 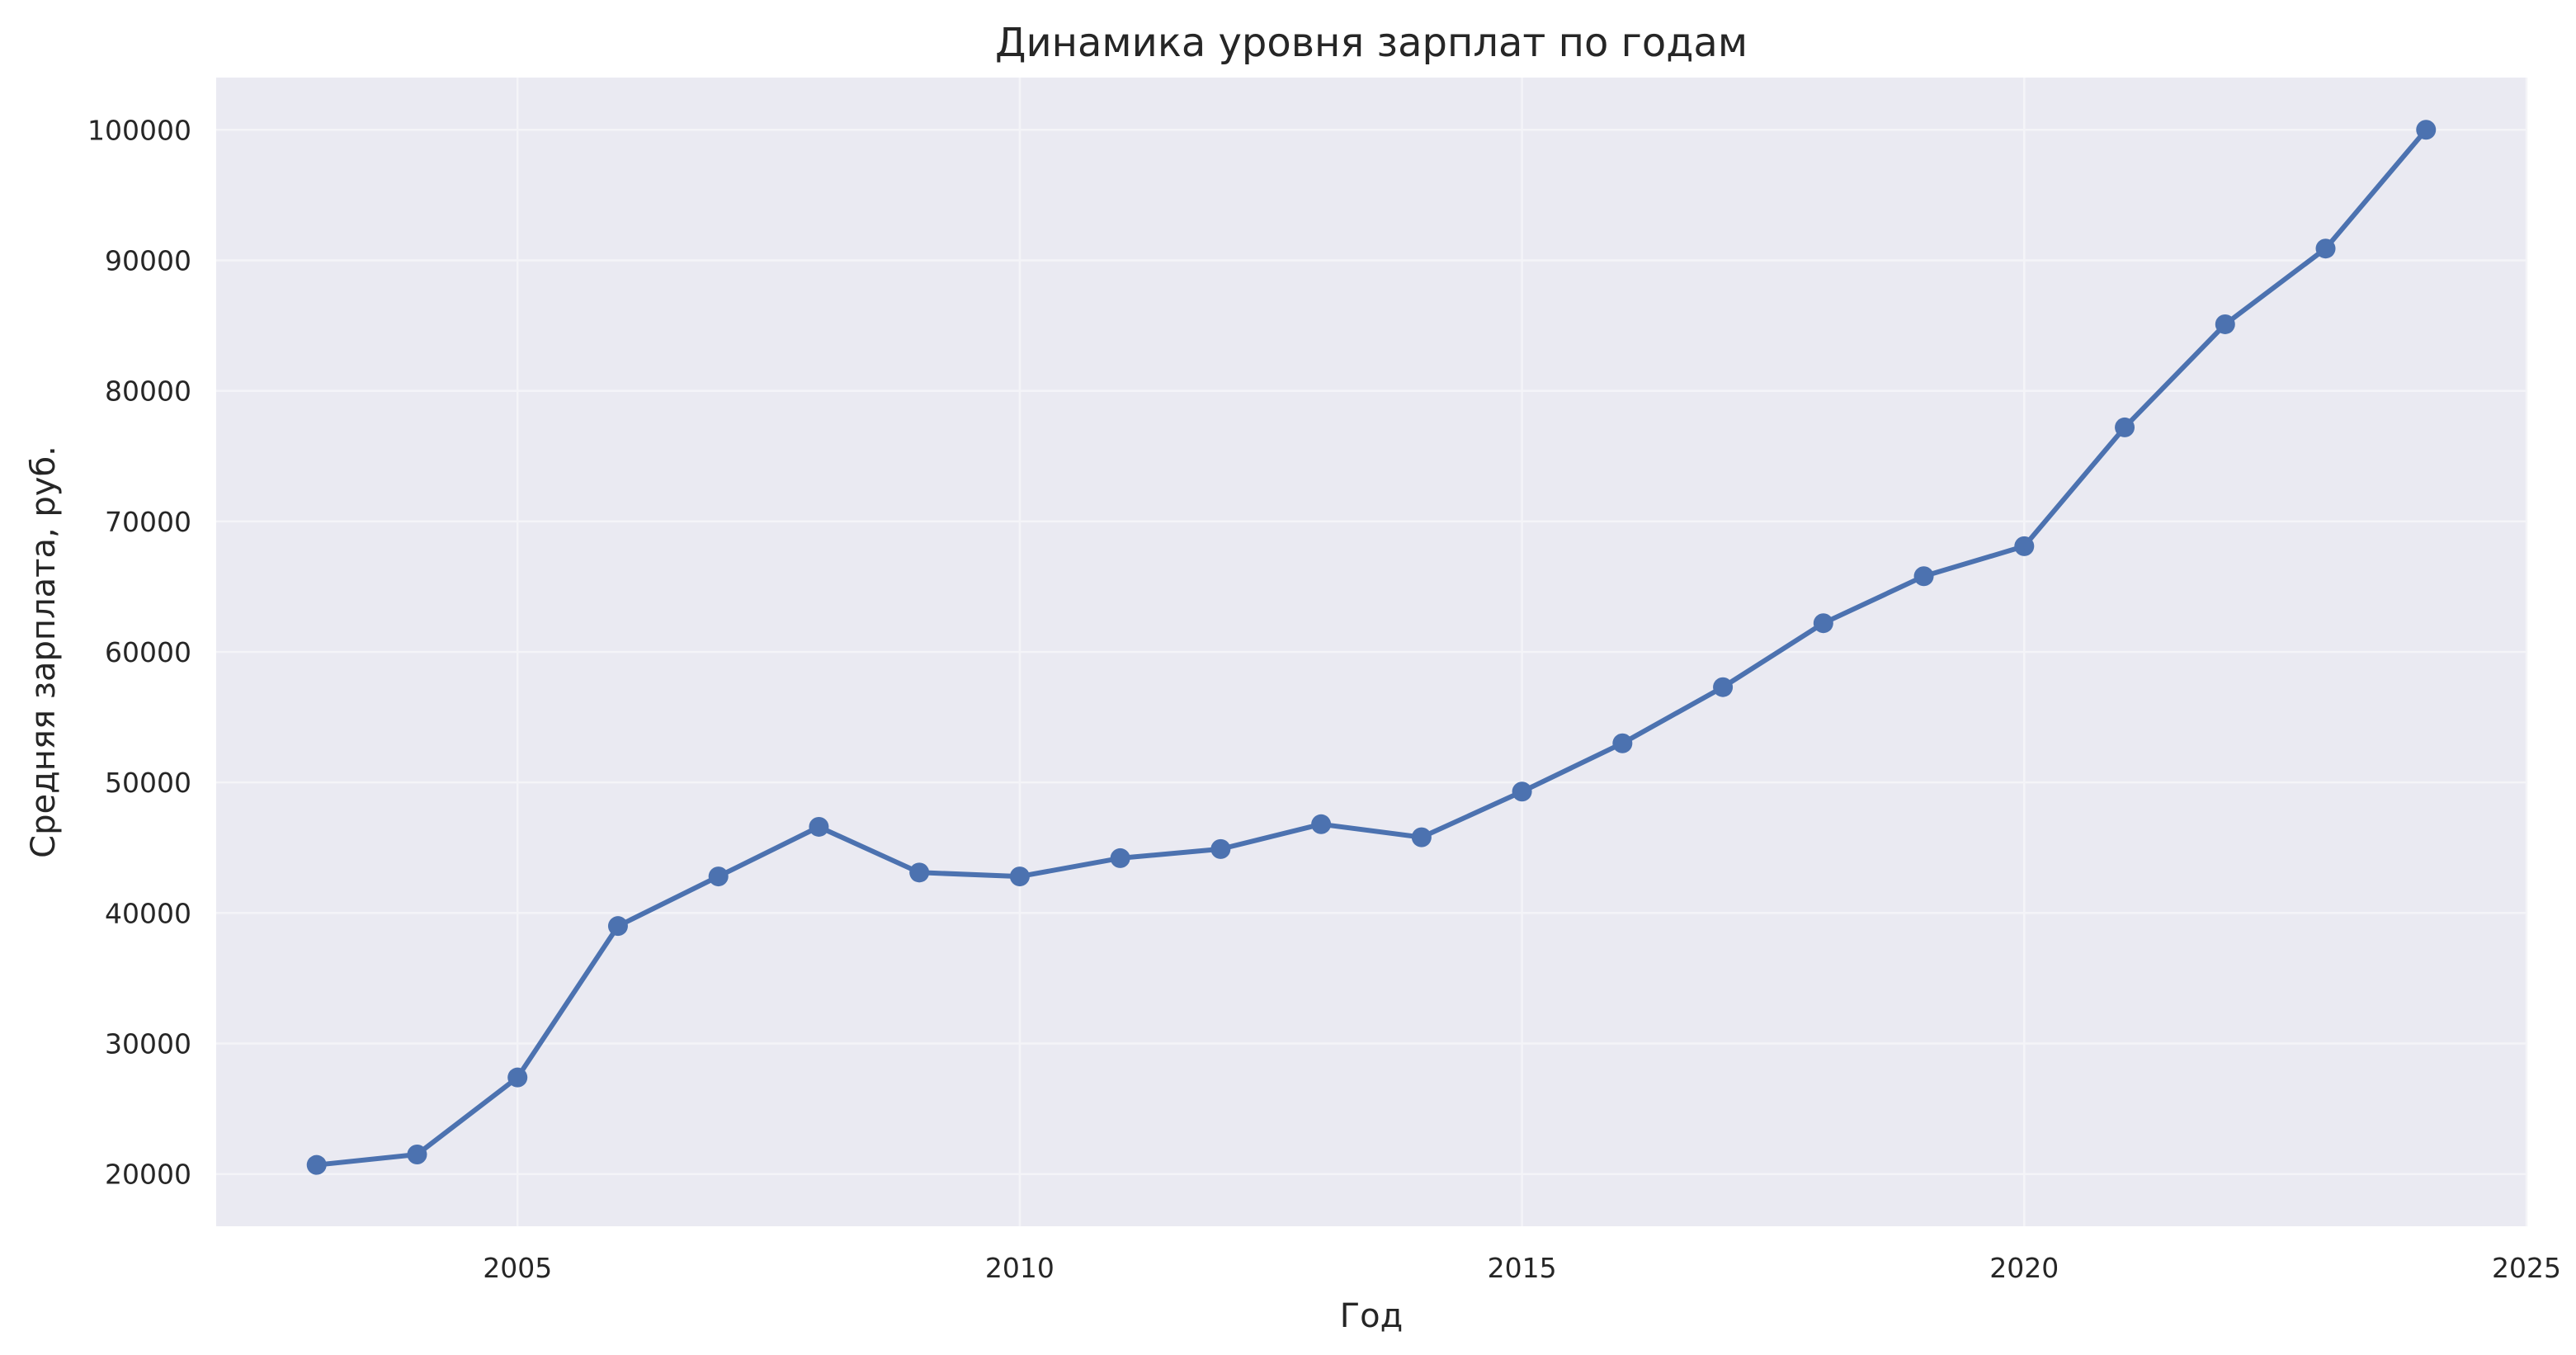 I want to click on y-tick-label: 30000, so click(x=148, y=1044).